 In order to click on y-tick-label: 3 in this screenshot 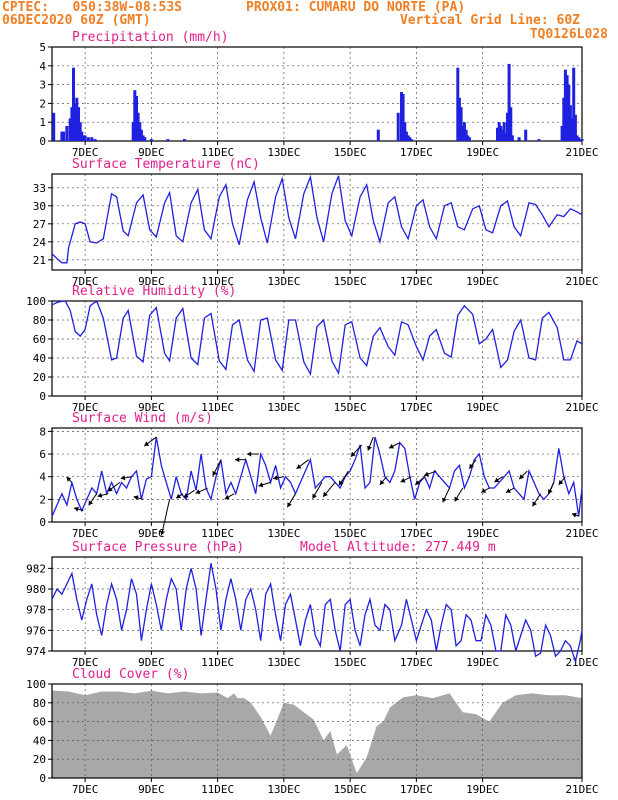, I will do `click(42, 85)`.